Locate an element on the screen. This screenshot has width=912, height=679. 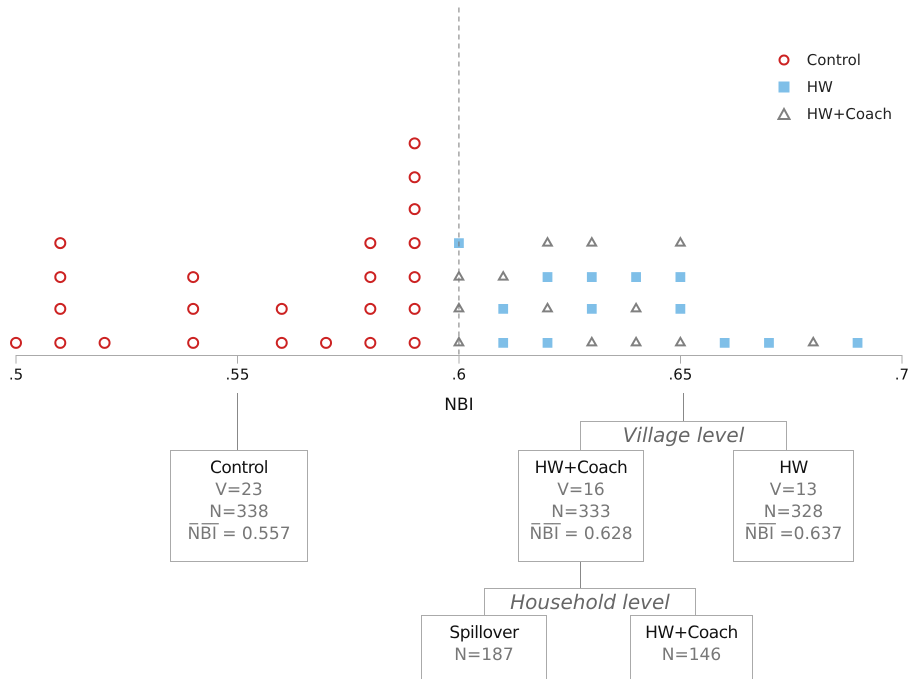
text: Spillover N=187 is located at coordinates (484, 644).